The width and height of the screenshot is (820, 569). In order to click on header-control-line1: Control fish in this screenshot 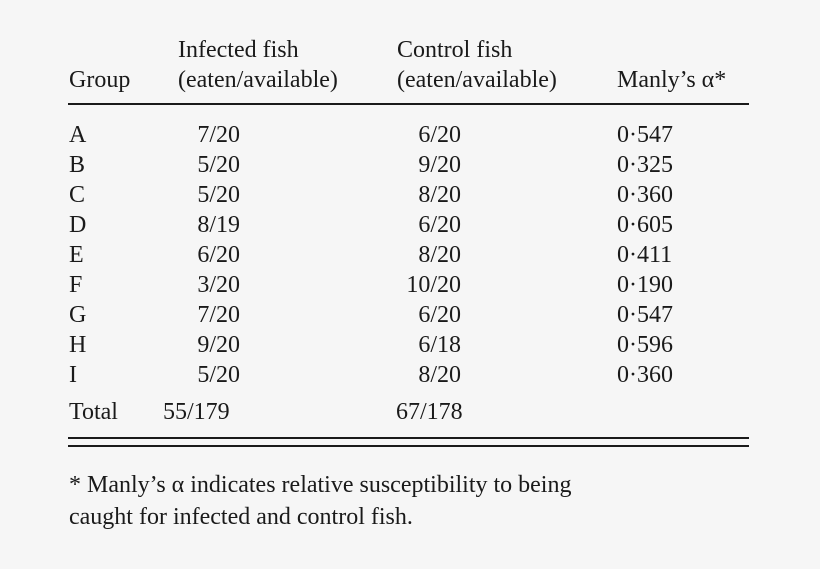, I will do `click(455, 50)`.